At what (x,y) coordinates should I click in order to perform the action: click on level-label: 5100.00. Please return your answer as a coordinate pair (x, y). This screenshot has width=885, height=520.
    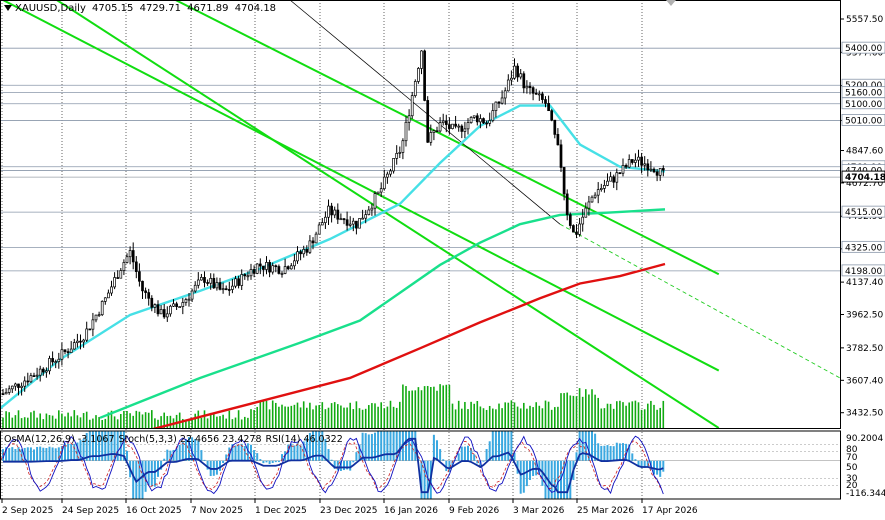
    Looking at the image, I should click on (863, 105).